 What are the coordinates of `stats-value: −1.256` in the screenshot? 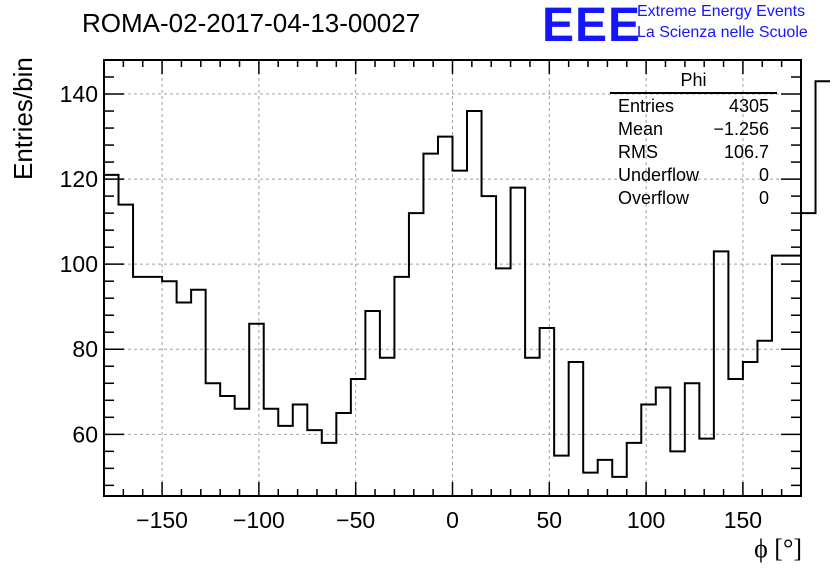 It's located at (741, 129).